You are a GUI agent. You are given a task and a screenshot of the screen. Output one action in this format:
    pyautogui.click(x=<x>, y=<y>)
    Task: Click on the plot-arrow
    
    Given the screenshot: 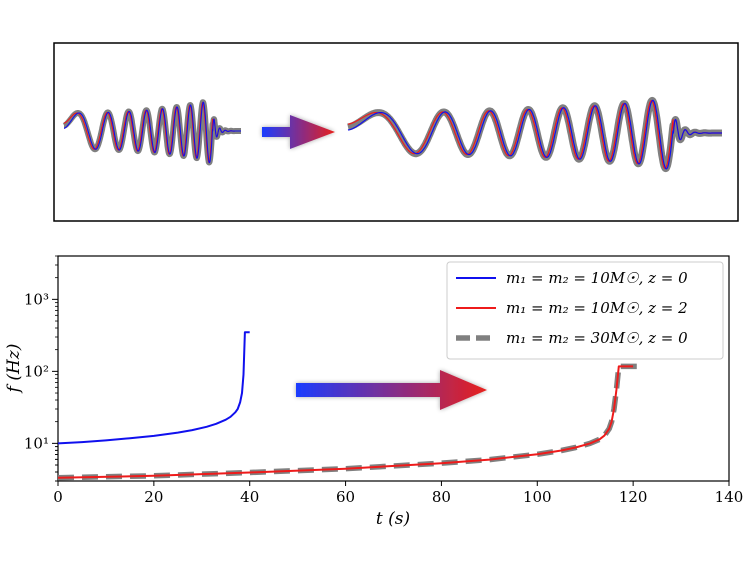 What is the action you would take?
    pyautogui.click(x=391, y=390)
    